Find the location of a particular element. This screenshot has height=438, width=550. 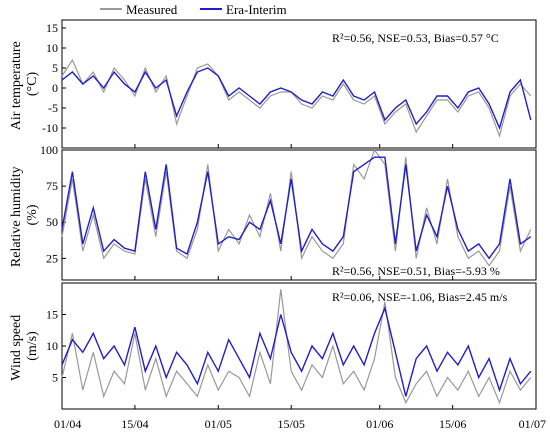

y-tick-label: 25 is located at coordinates (52, 258).